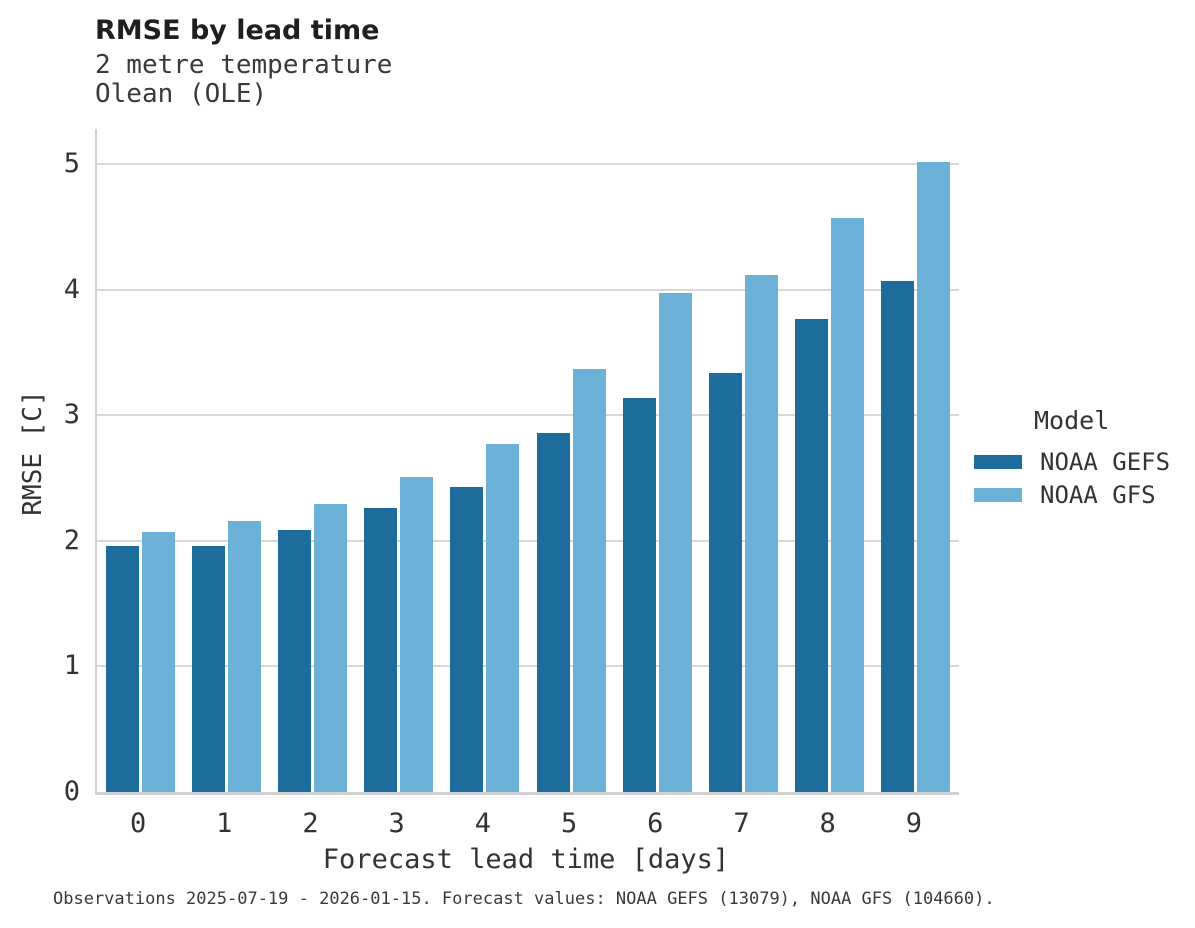  Describe the element at coordinates (71, 540) in the screenshot. I see `y-tick-label-2: 2` at that location.